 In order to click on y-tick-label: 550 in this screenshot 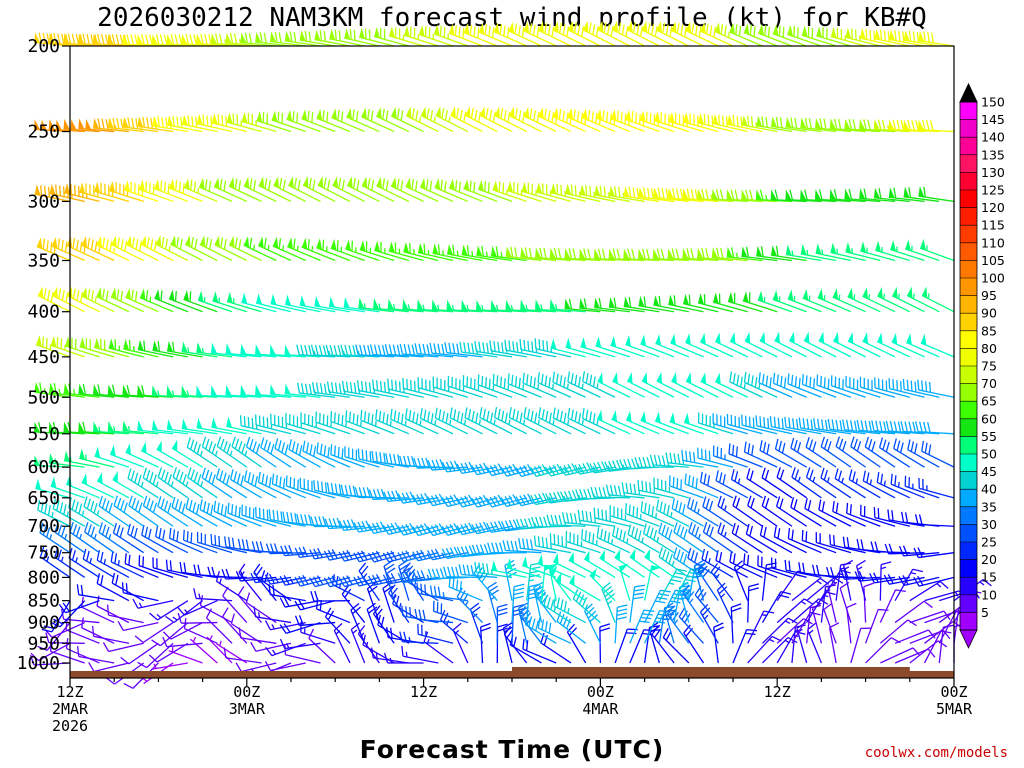, I will do `click(43, 434)`.